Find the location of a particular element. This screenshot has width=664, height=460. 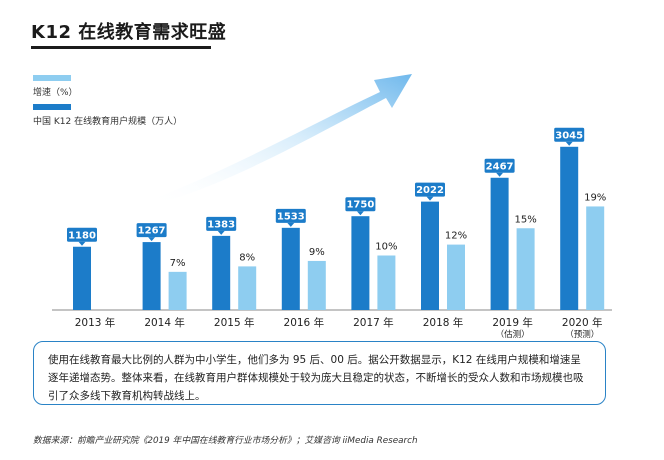

value-label-users-7: 3045 is located at coordinates (569, 135).